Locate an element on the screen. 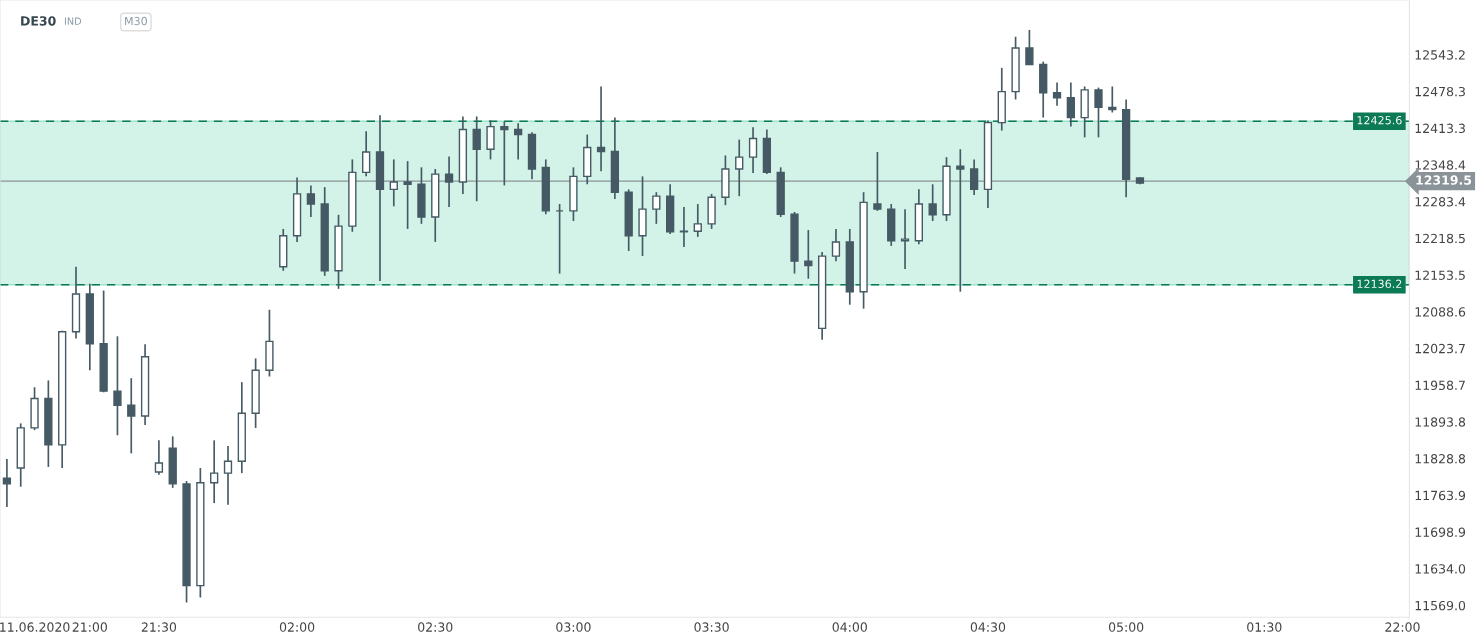 The width and height of the screenshot is (1482, 643). x-tick-label: 22:00 is located at coordinates (1402, 627).